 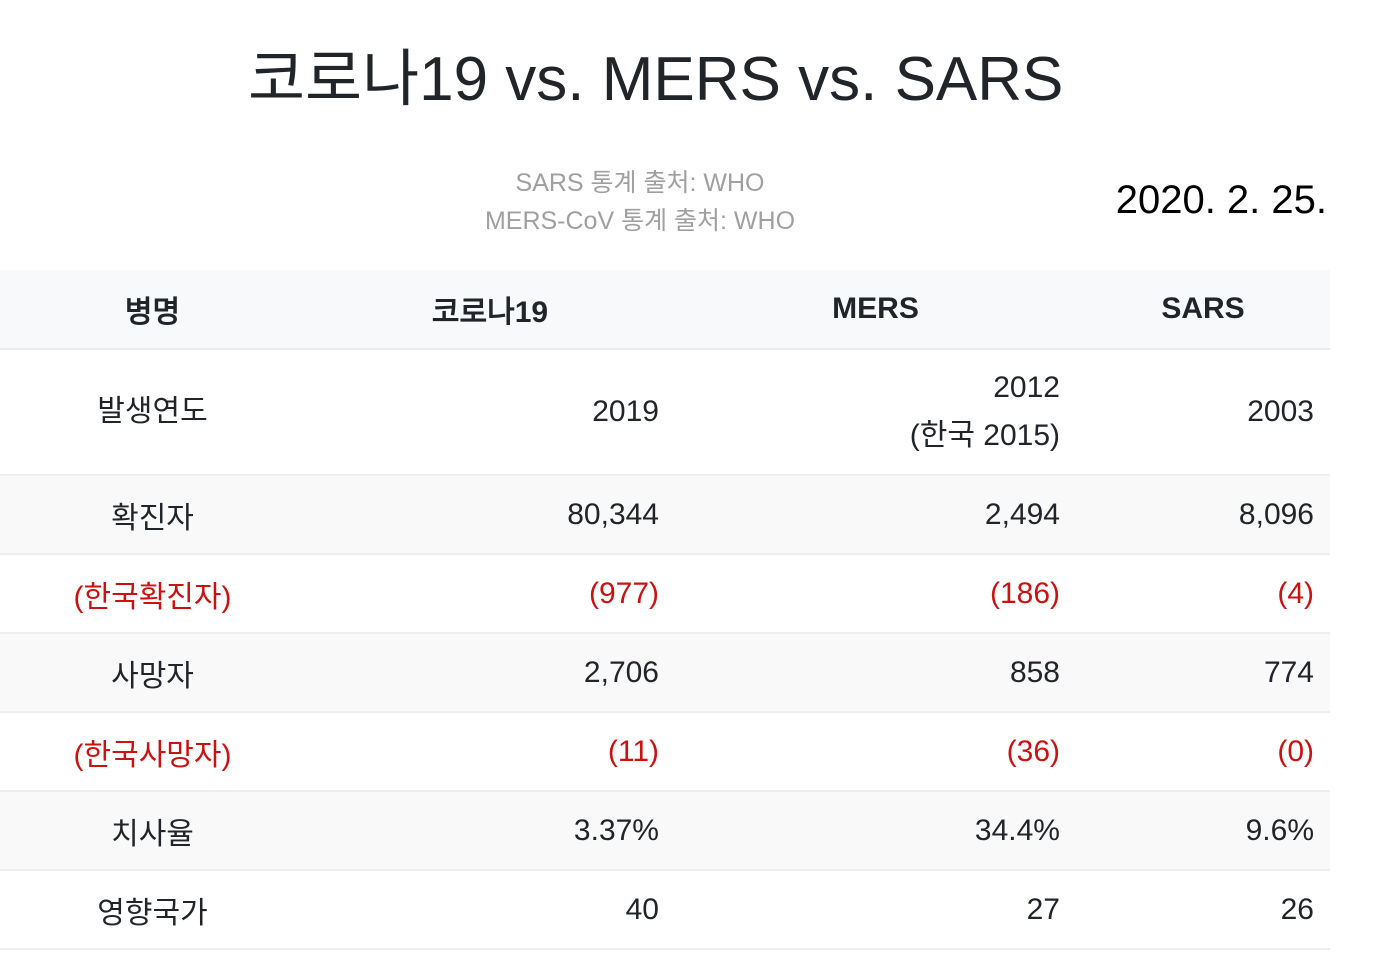 I want to click on report-date: 2020. 2. 25., so click(x=1221, y=200).